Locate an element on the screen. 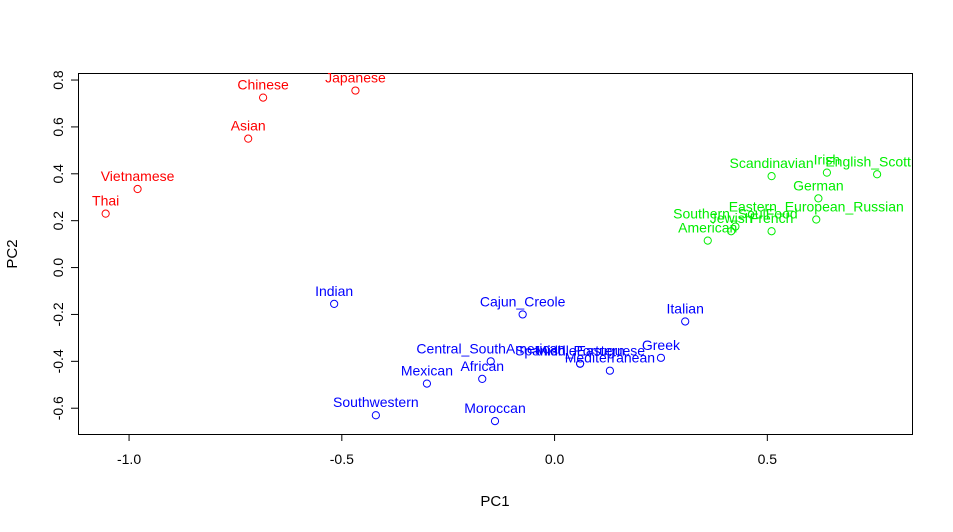 The height and width of the screenshot is (532, 953). point-label: Southern_SoulFood is located at coordinates (735, 214).